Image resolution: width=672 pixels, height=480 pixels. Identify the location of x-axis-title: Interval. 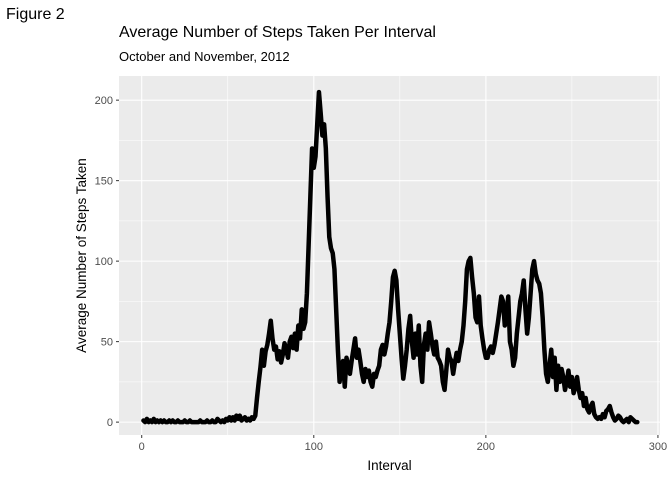
(389, 465).